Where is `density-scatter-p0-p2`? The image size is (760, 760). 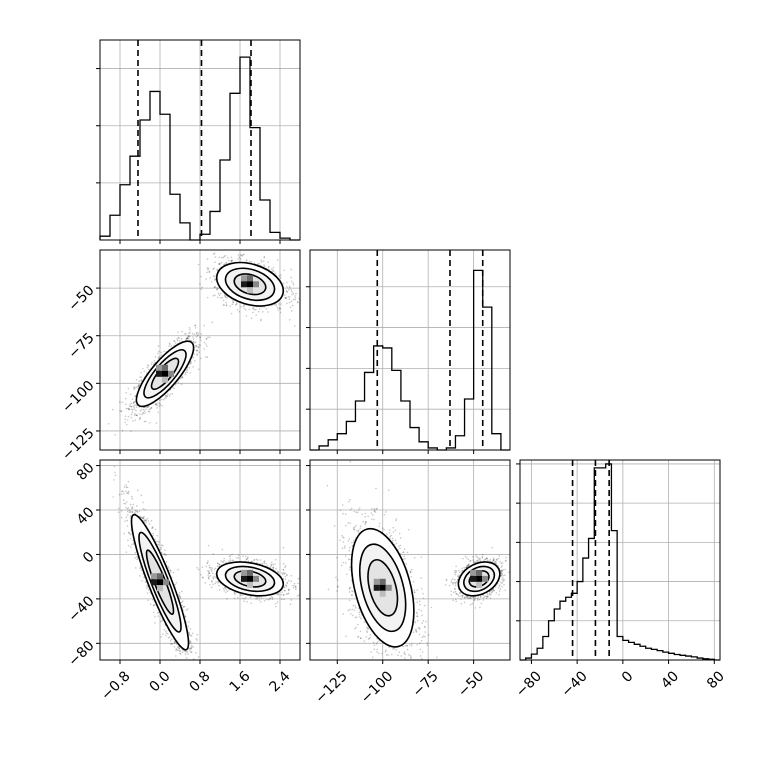 density-scatter-p0-p2 is located at coordinates (206, 572).